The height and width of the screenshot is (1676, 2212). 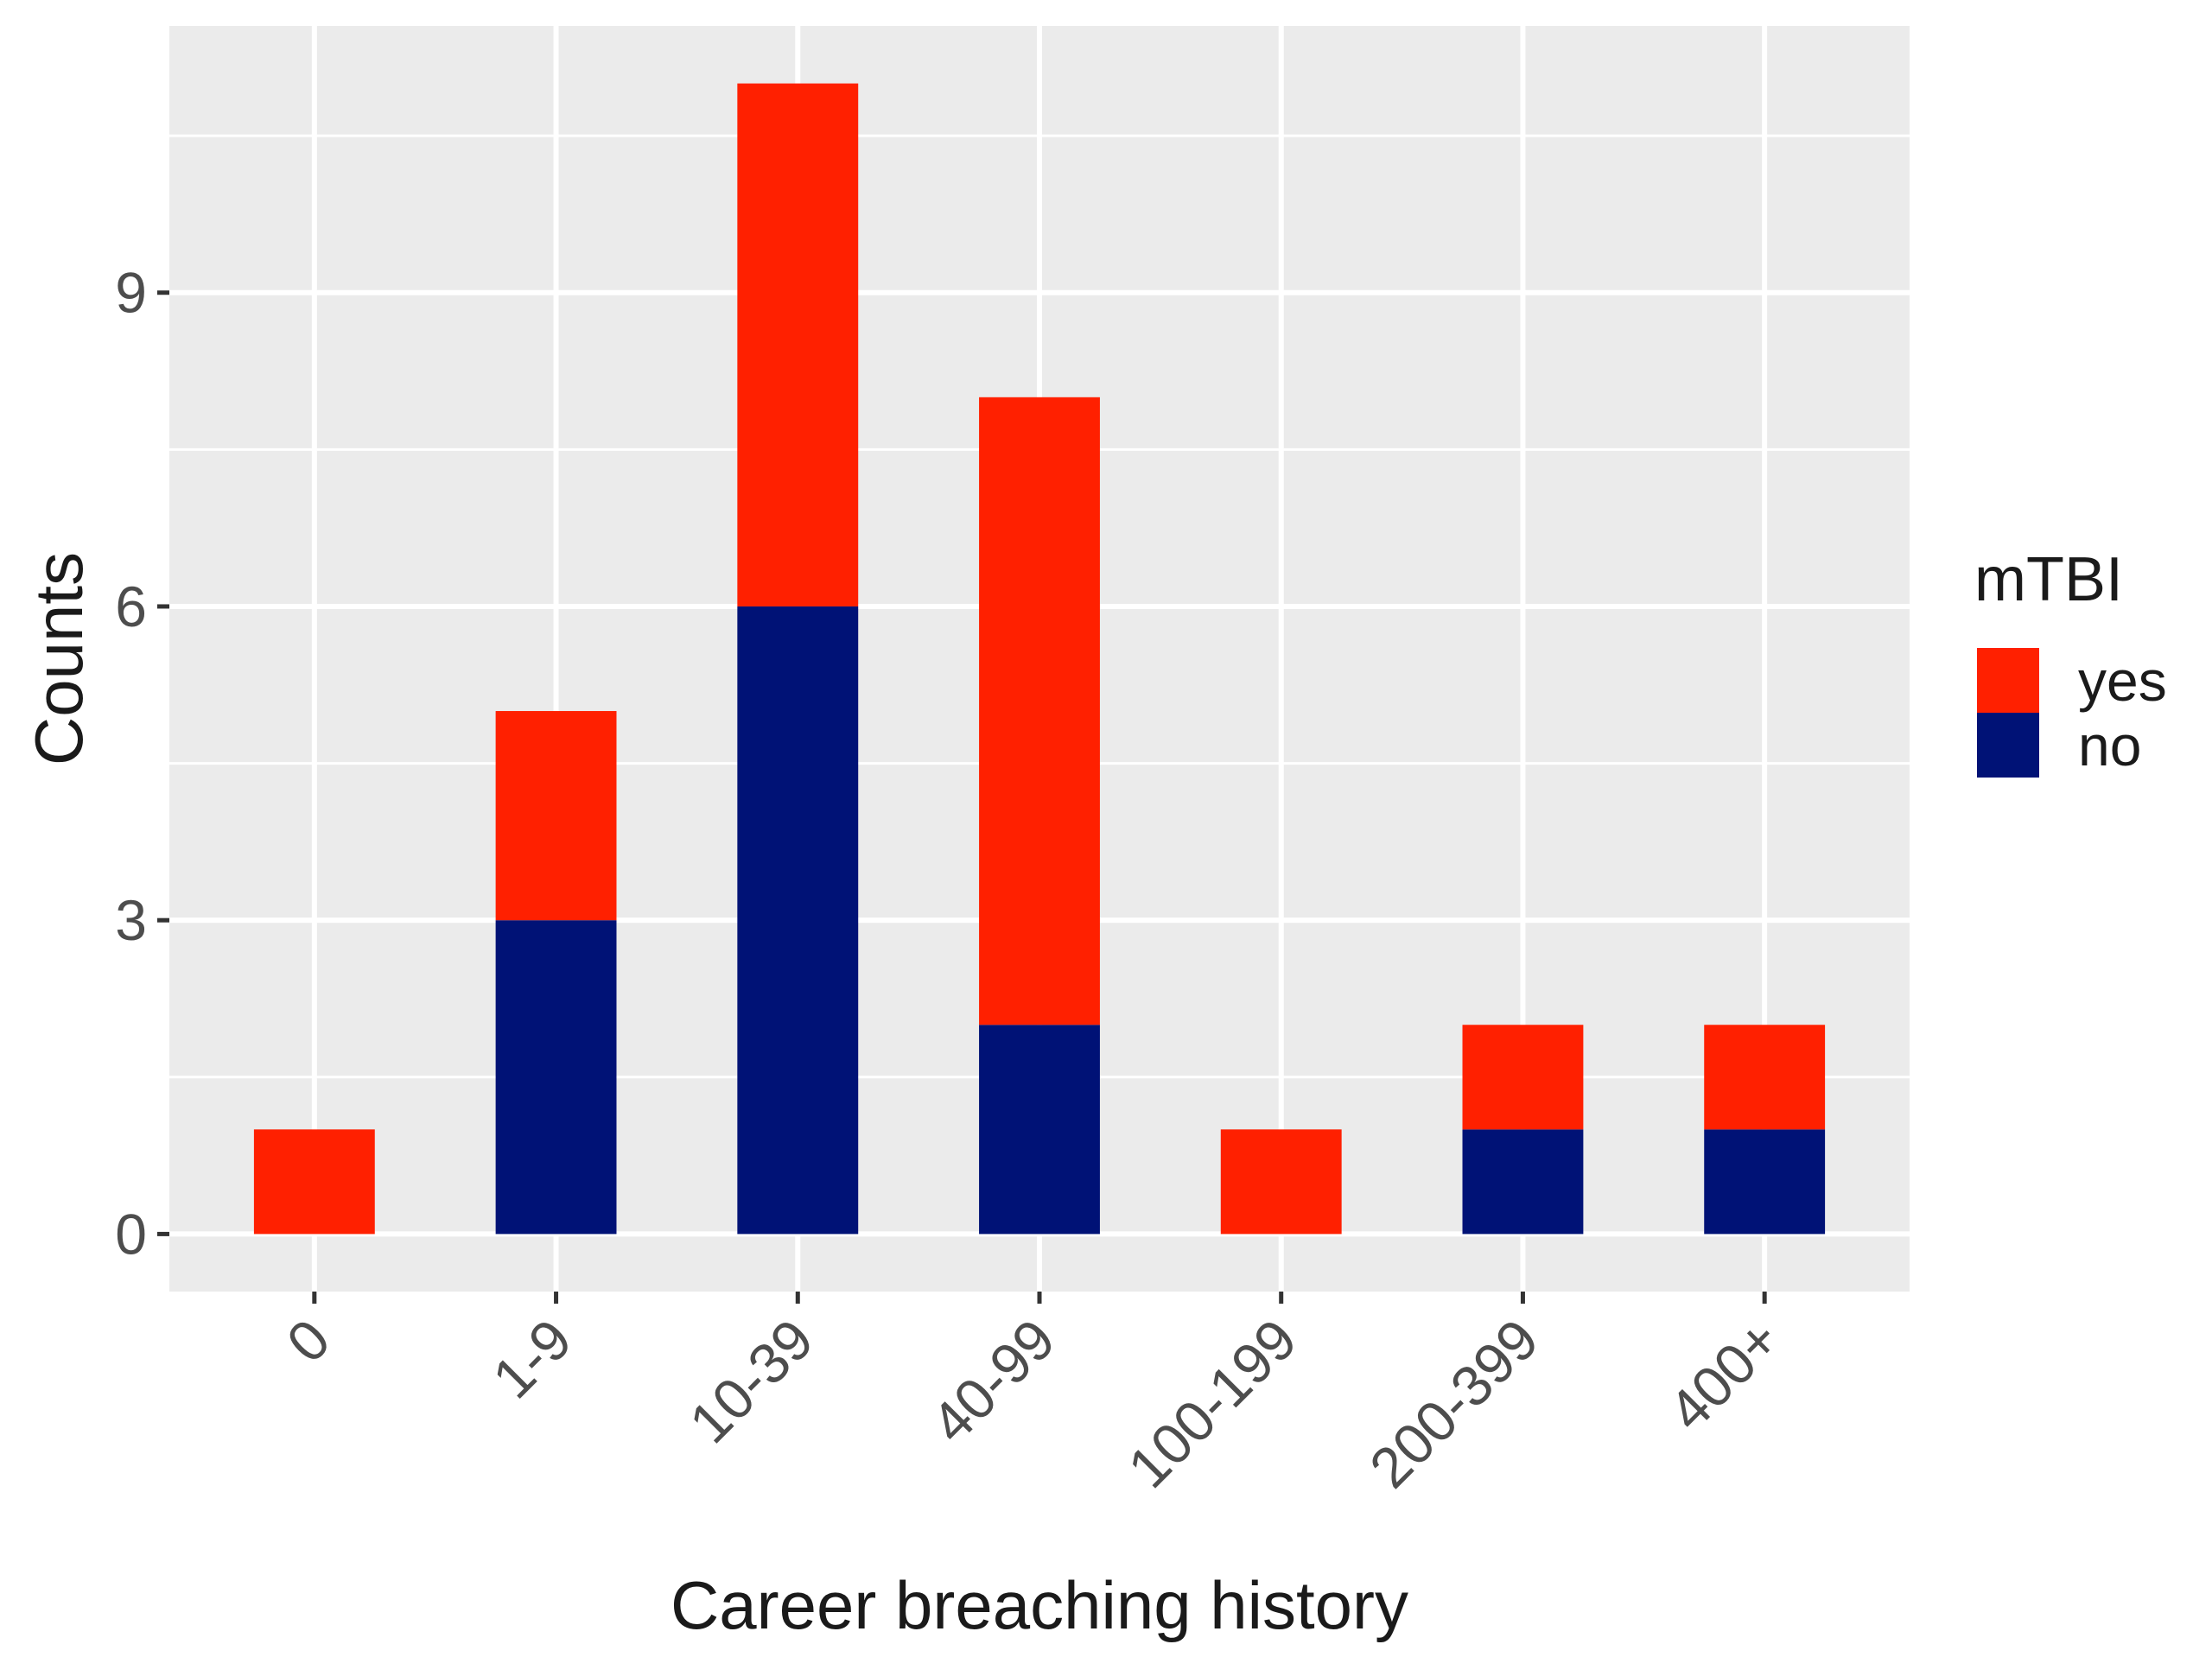 I want to click on x-tick-label: 100-199, so click(x=1212, y=1404).